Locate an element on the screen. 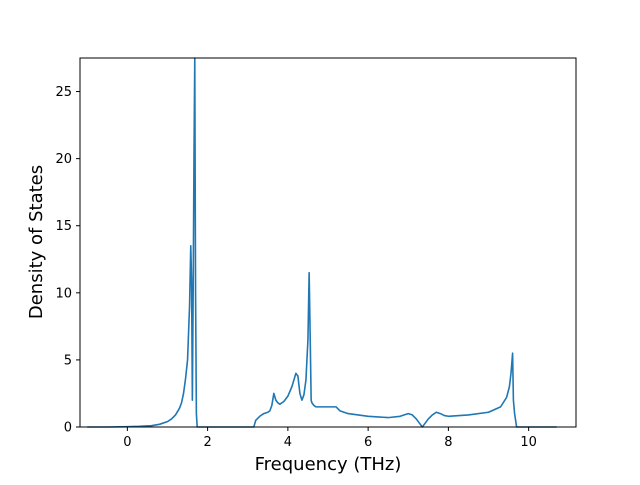 The width and height of the screenshot is (640, 485). y-tick-label: 10 is located at coordinates (63, 293).